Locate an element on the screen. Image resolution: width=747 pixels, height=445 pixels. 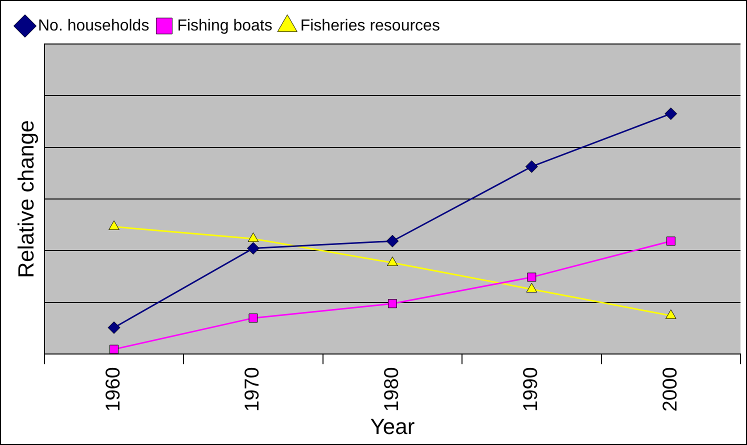
legend-label: Fishing boats is located at coordinates (224, 25).